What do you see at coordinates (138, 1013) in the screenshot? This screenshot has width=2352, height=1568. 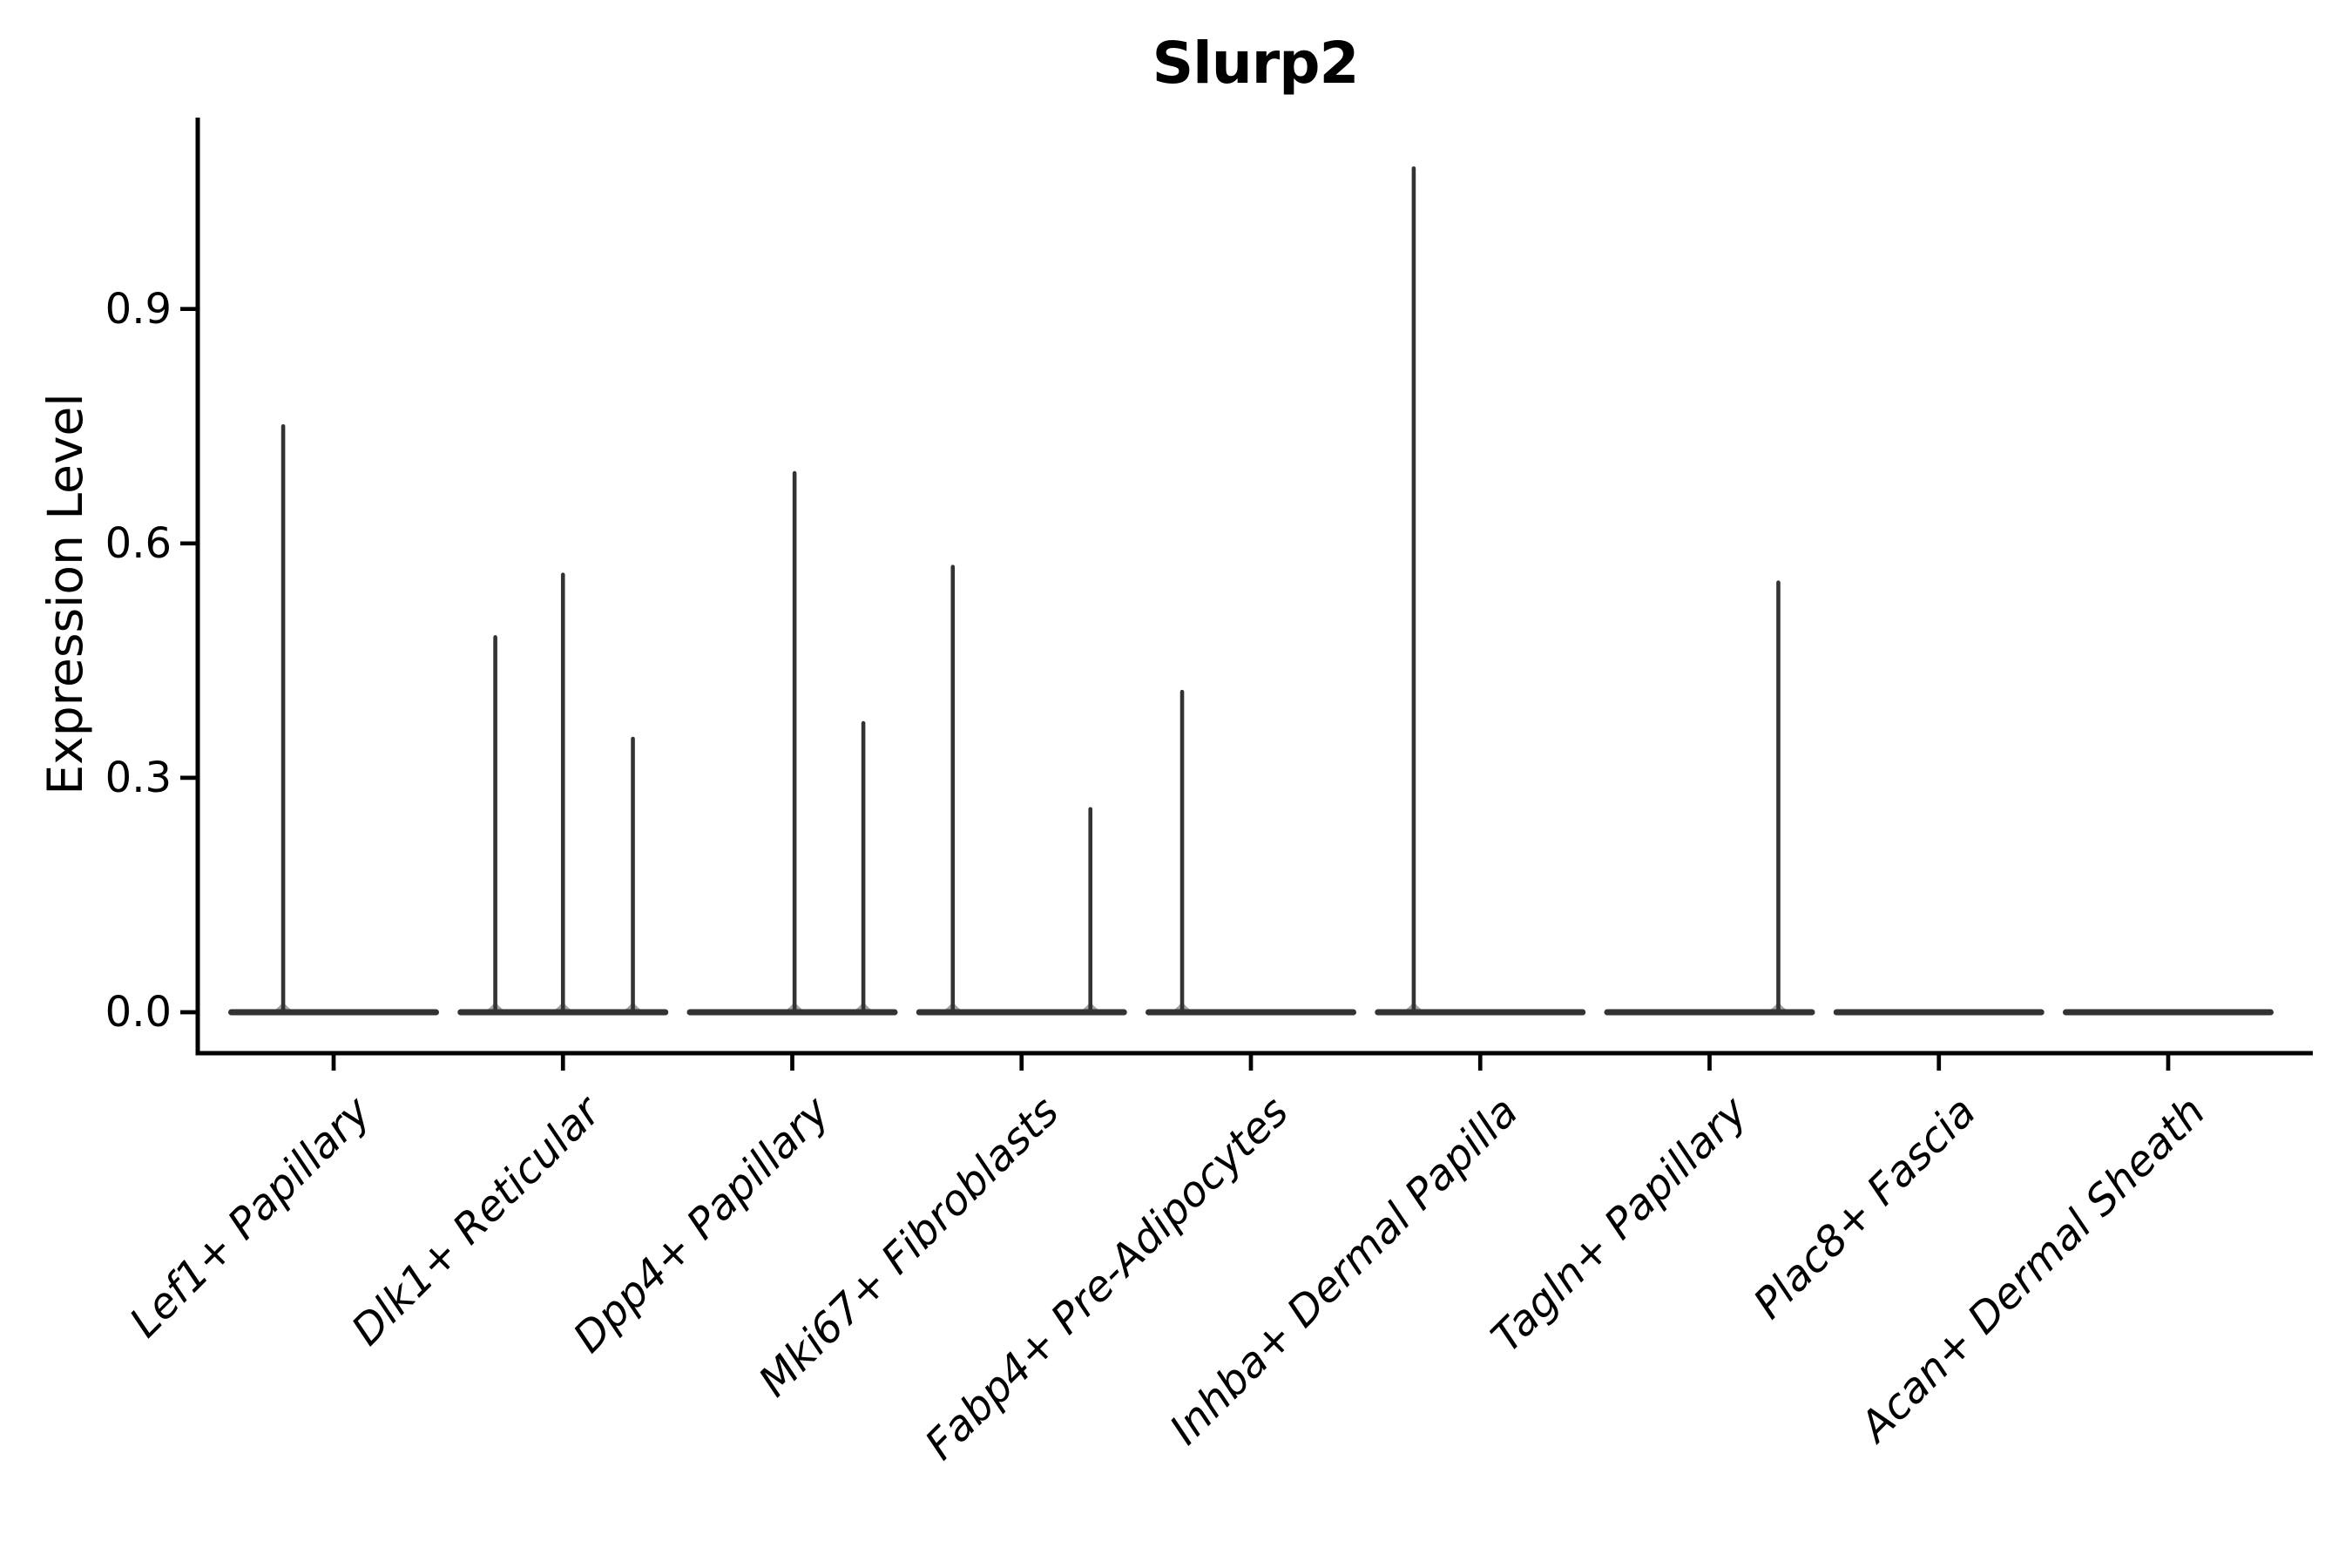 I see `y-tick-label: 0.0` at bounding box center [138, 1013].